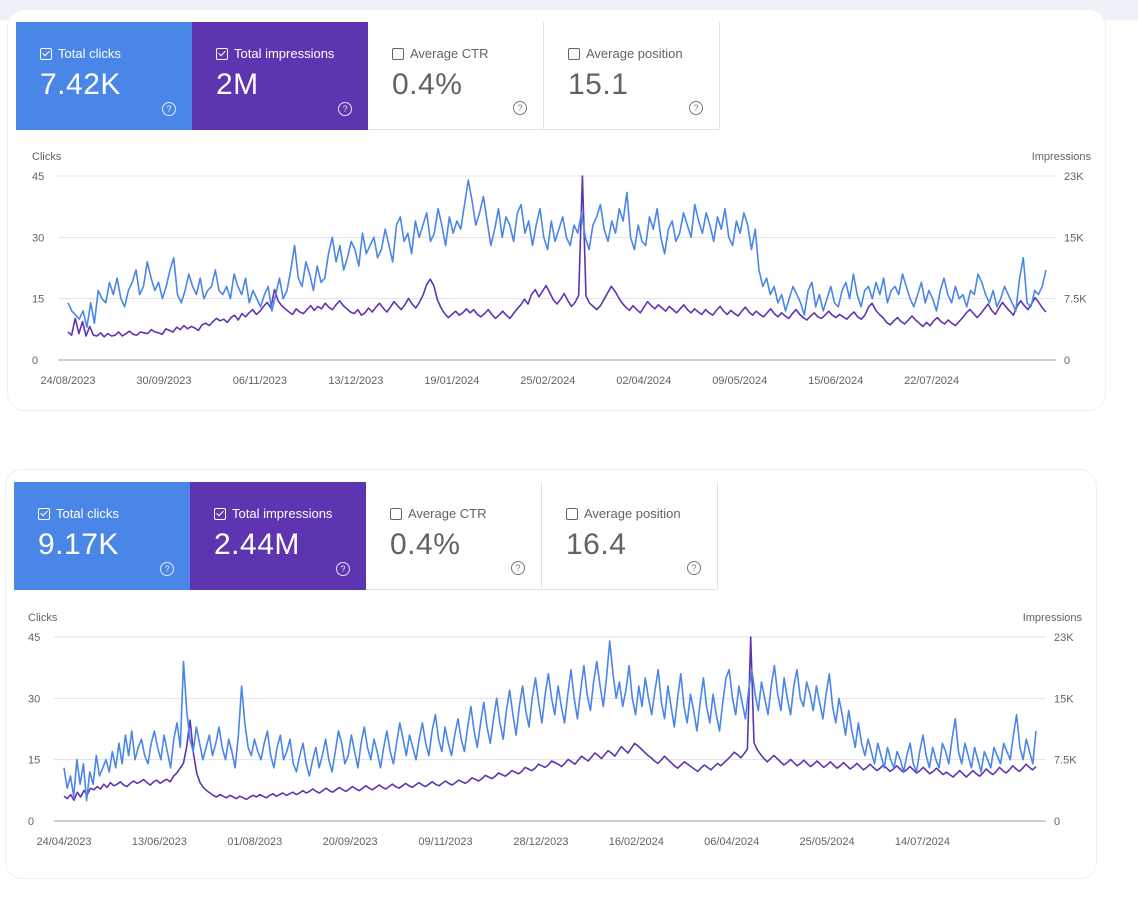 This screenshot has height=916, width=1138. I want to click on x-tick-label: 01/08/2023, so click(254, 842).